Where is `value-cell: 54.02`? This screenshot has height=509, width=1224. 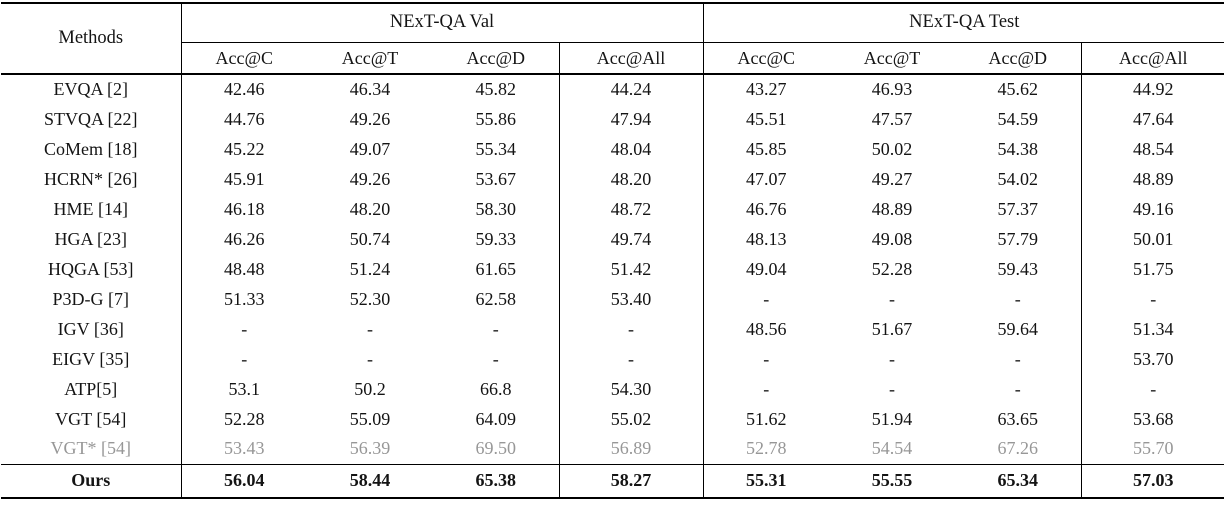
value-cell: 54.02 is located at coordinates (1018, 178).